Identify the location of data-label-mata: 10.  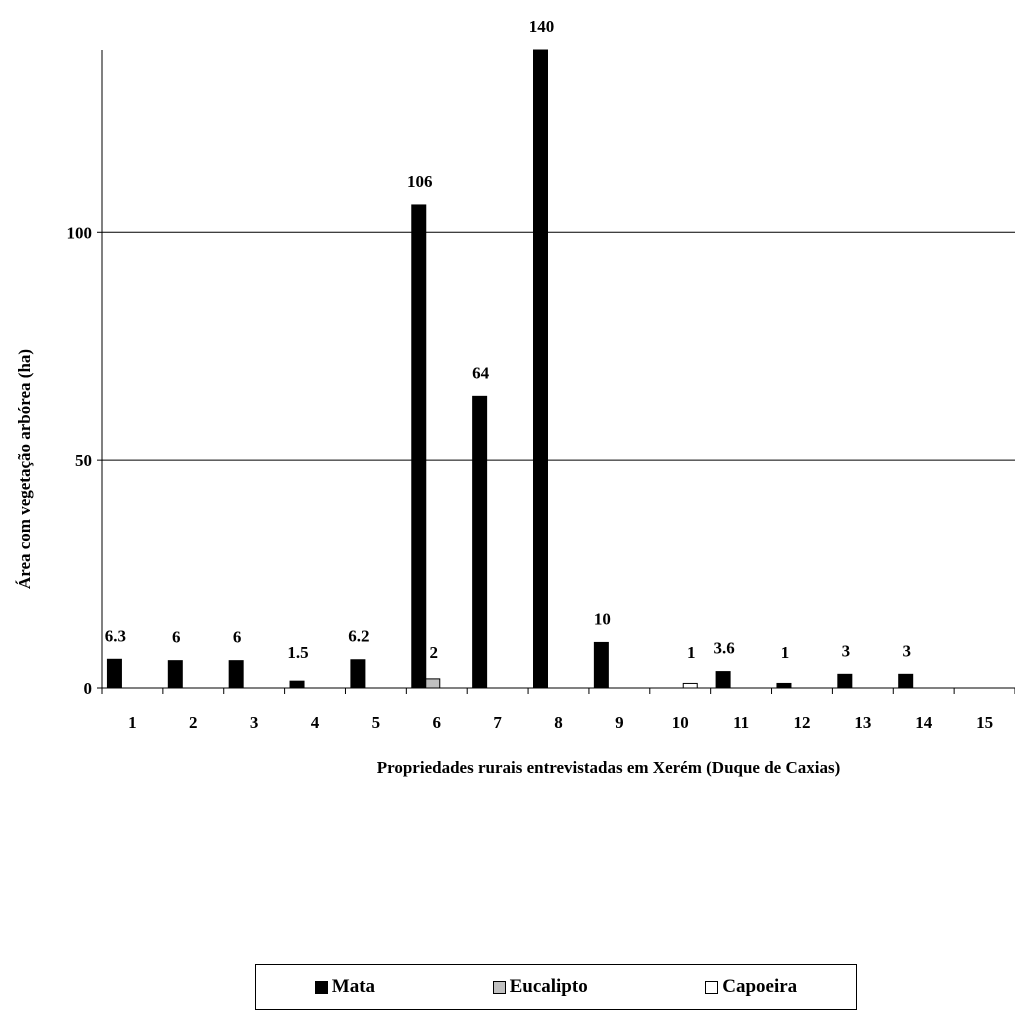
(602, 618).